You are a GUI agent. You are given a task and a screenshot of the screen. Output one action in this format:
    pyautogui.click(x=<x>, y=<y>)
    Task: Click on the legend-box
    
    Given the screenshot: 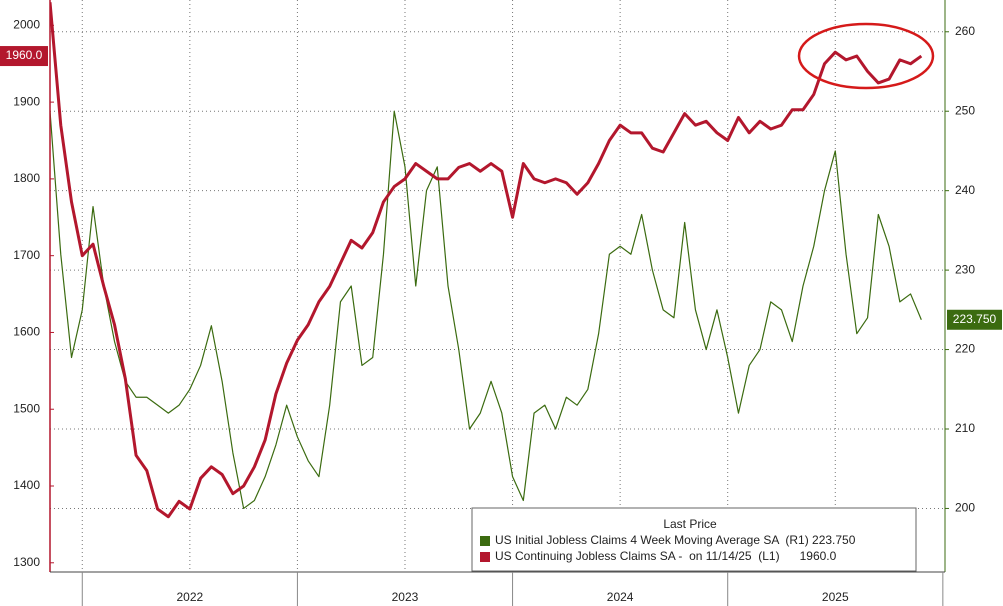 What is the action you would take?
    pyautogui.click(x=694, y=539)
    